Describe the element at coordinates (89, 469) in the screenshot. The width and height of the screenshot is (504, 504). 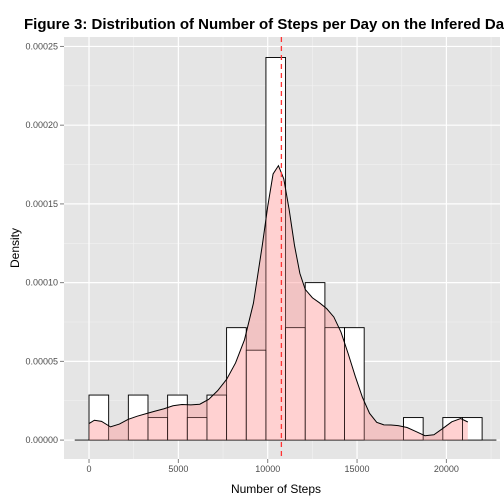
I see `x-tick-label: 0` at that location.